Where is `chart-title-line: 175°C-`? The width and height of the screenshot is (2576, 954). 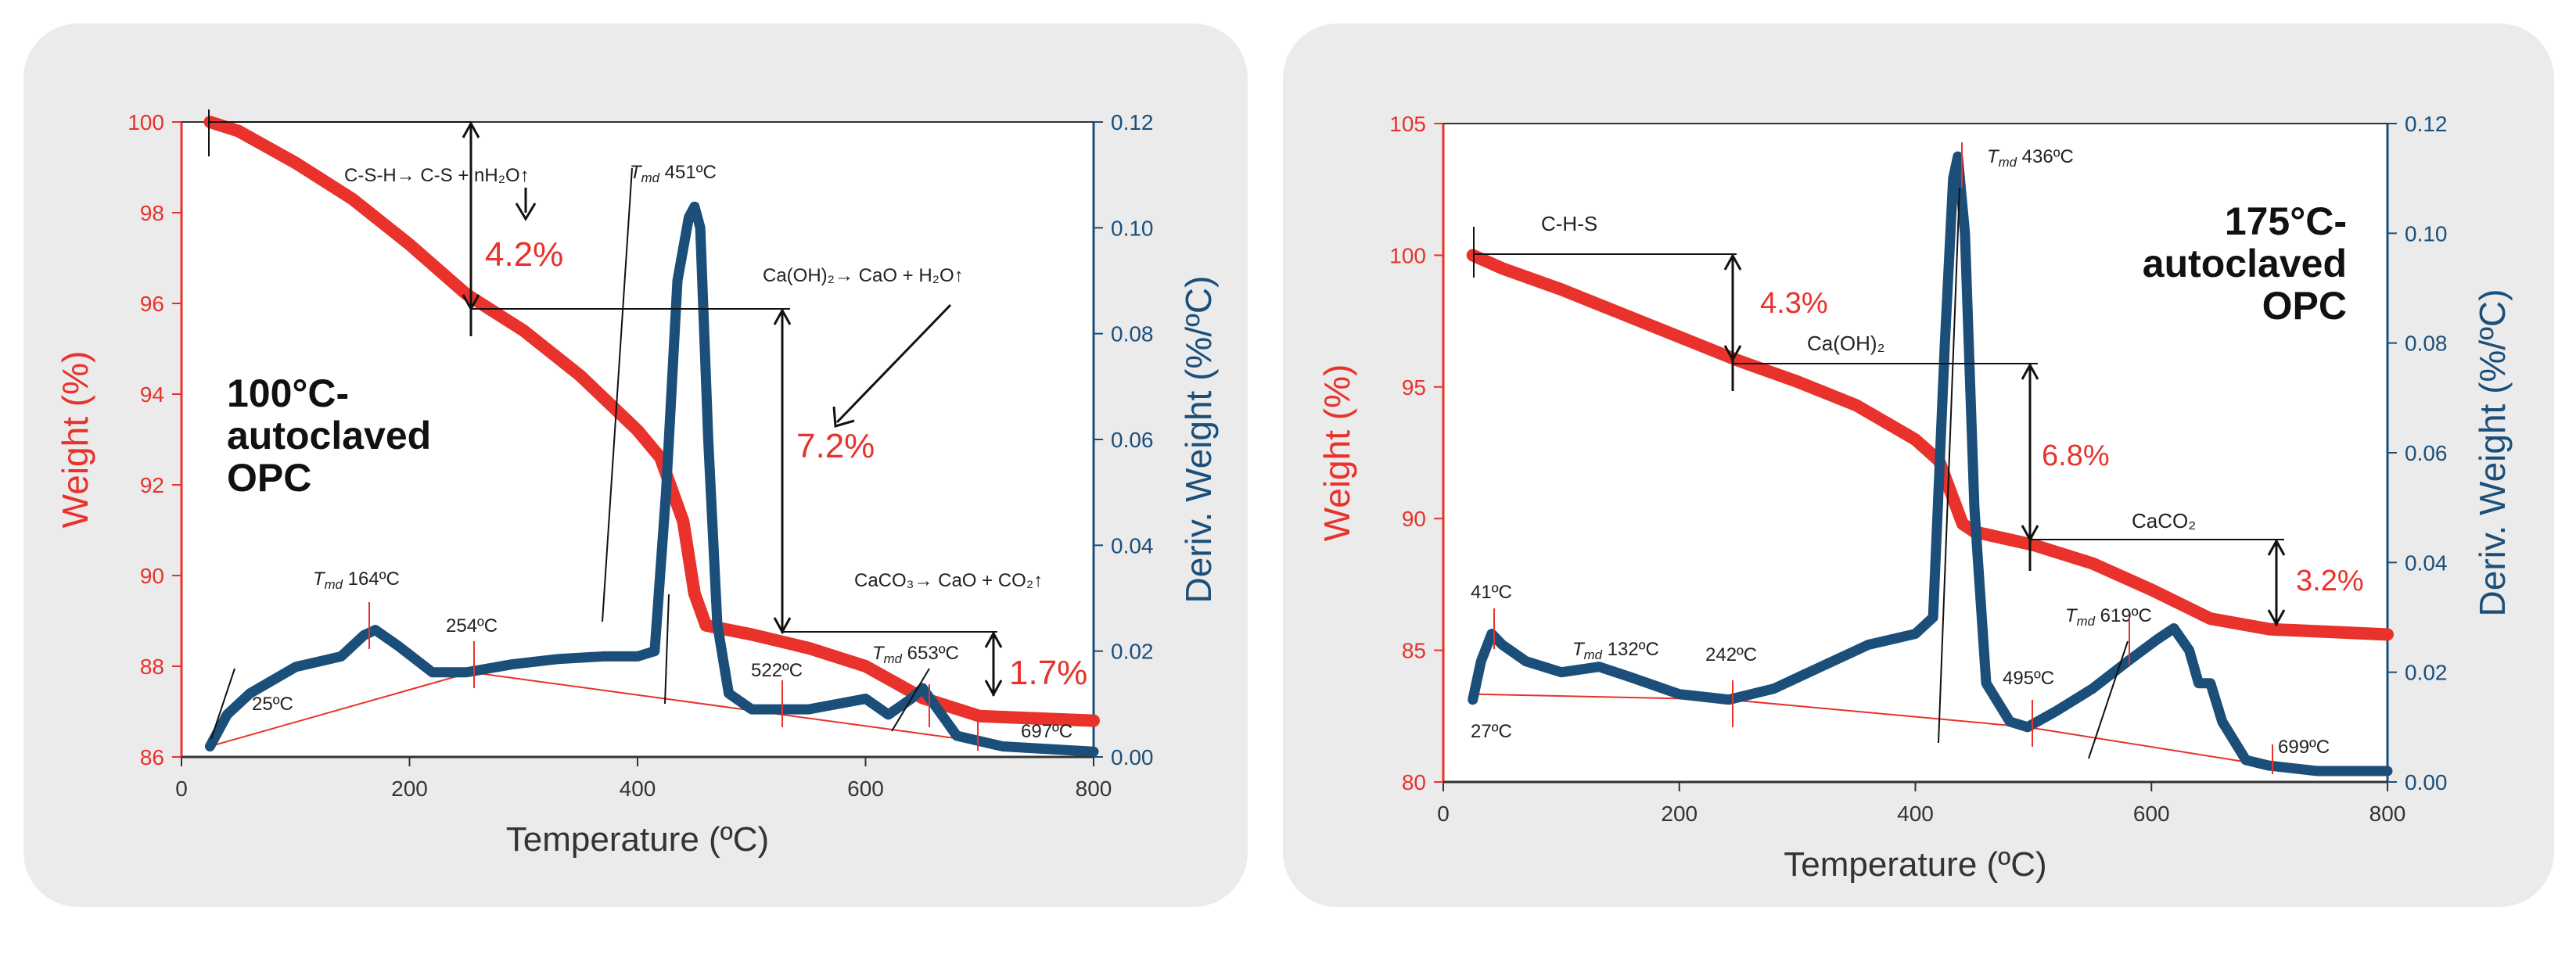 chart-title-line: 175°C- is located at coordinates (2286, 221).